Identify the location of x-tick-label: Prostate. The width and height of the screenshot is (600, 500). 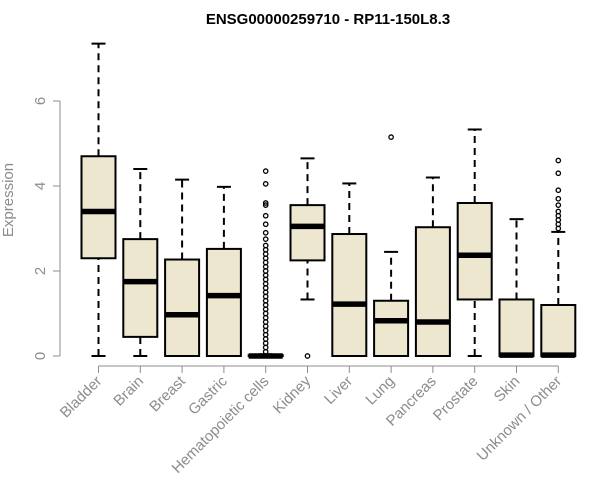
(456, 399).